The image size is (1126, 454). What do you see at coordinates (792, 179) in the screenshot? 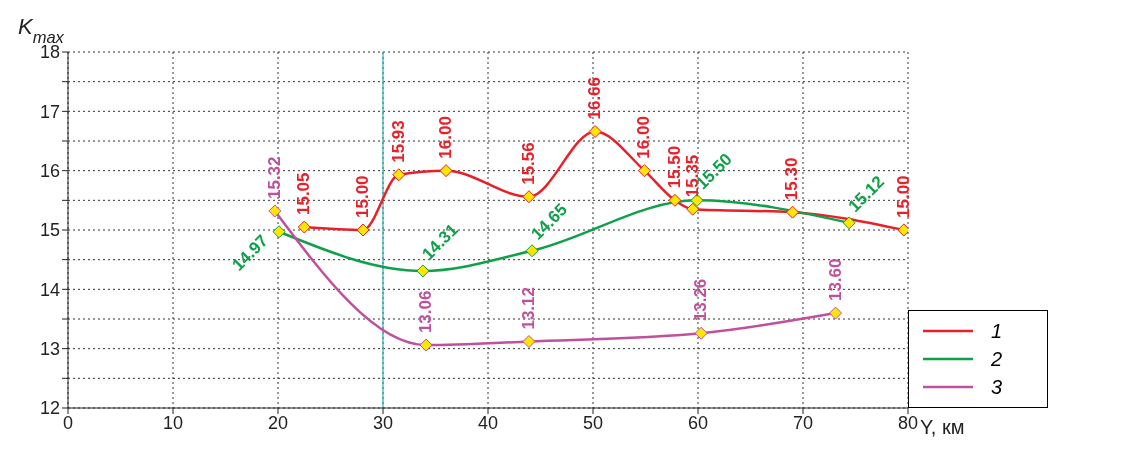
I see `data-label: 15.30` at bounding box center [792, 179].